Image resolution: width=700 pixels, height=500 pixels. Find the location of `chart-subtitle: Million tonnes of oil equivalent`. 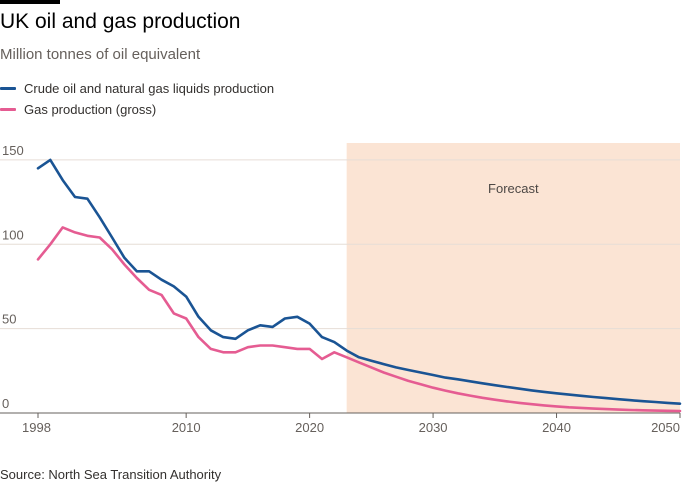

chart-subtitle: Million tonnes of oil equivalent is located at coordinates (100, 54).